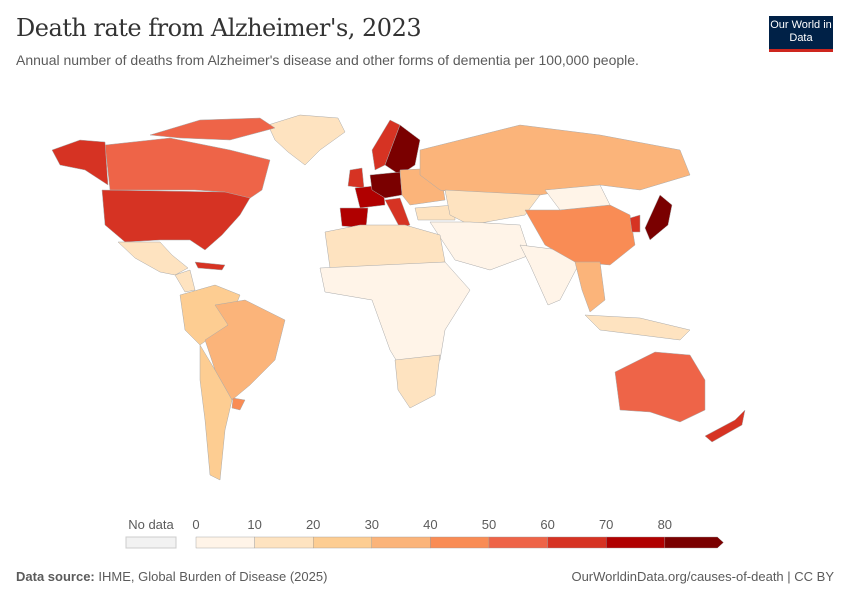  Describe the element at coordinates (212, 129) in the screenshot. I see `country-arctic-canada` at that location.